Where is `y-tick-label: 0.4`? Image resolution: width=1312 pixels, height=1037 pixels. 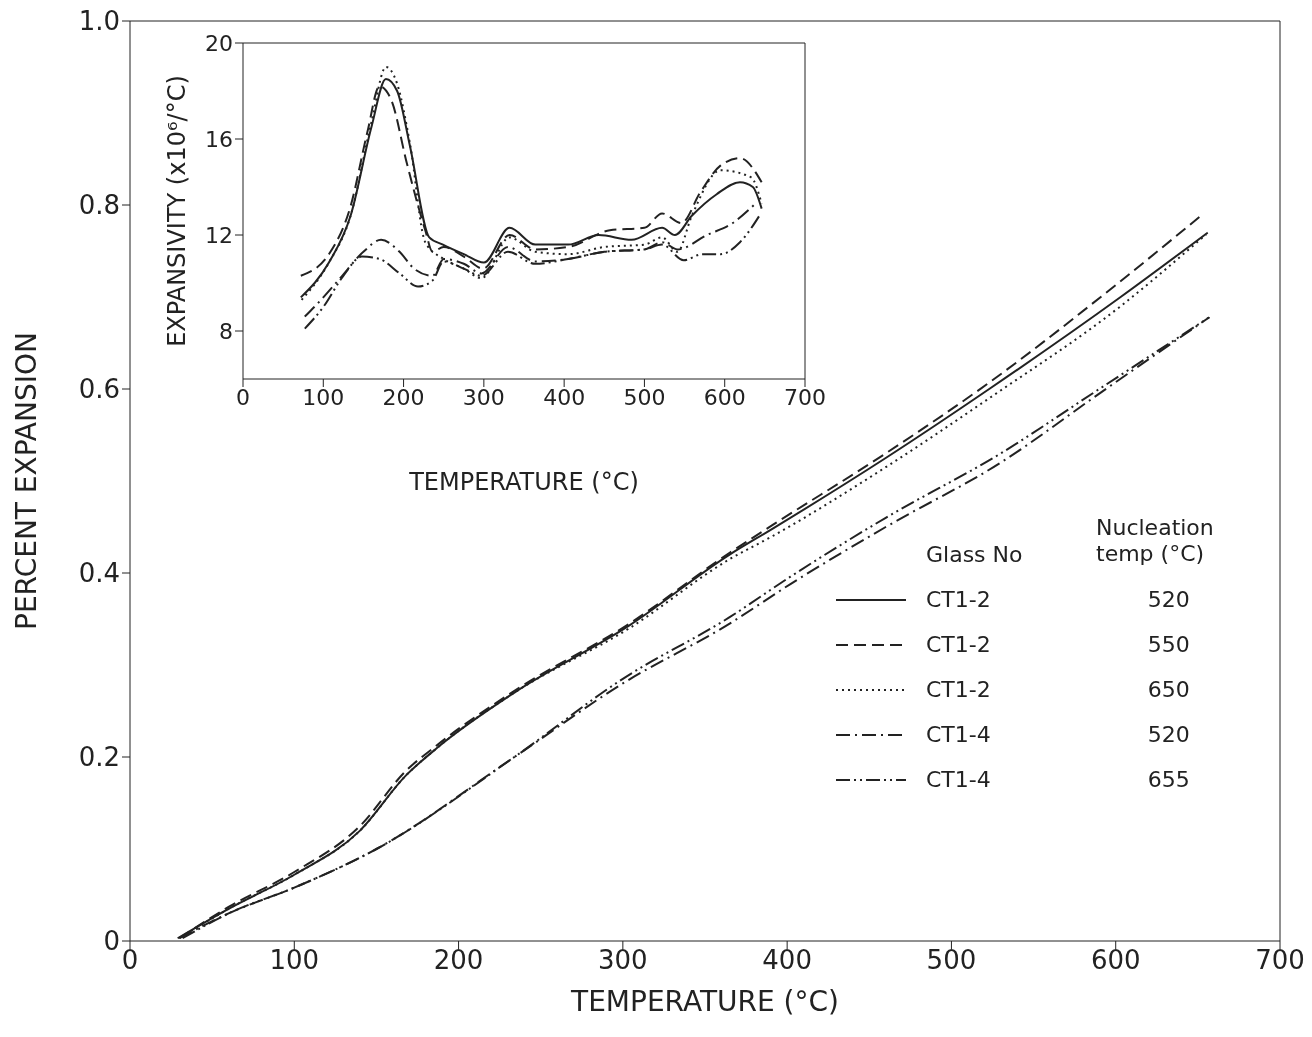 y-tick-label: 0.4 is located at coordinates (99, 573).